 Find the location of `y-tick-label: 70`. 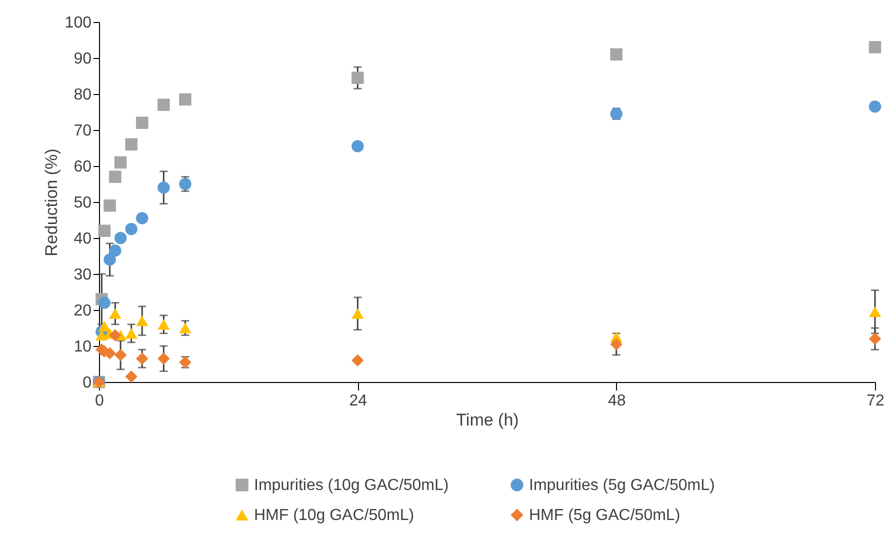

y-tick-label: 70 is located at coordinates (83, 131).